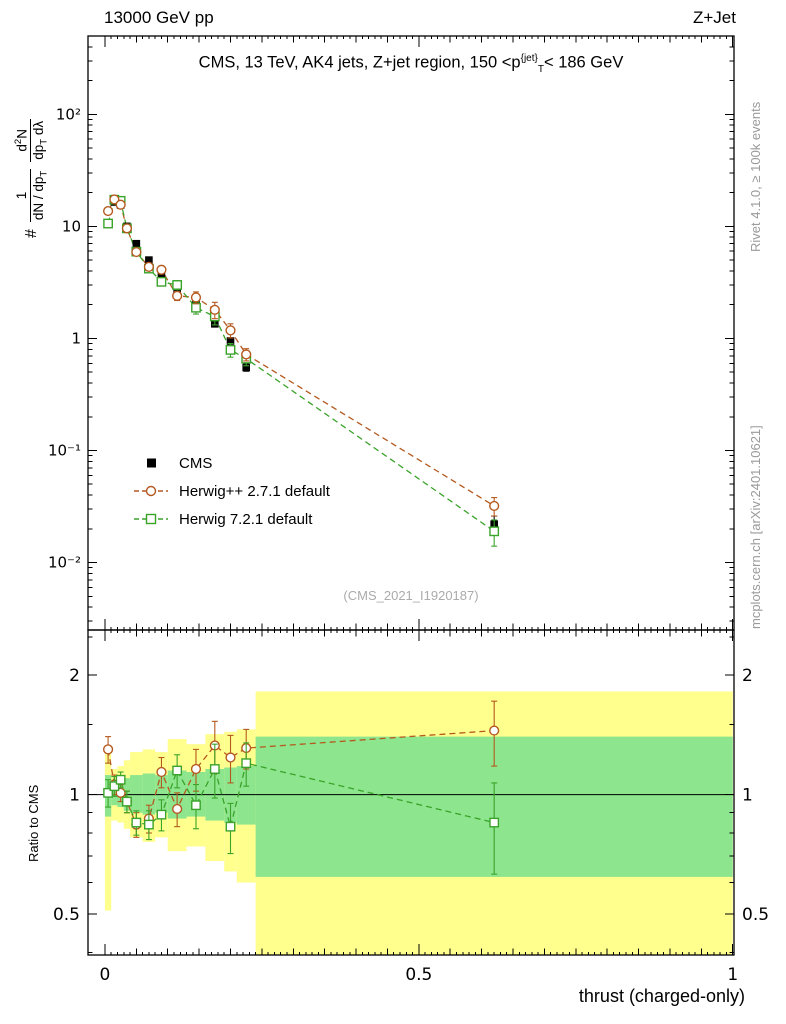 The height and width of the screenshot is (1024, 786). What do you see at coordinates (71, 226) in the screenshot?
I see `svg-text: 10` at bounding box center [71, 226].